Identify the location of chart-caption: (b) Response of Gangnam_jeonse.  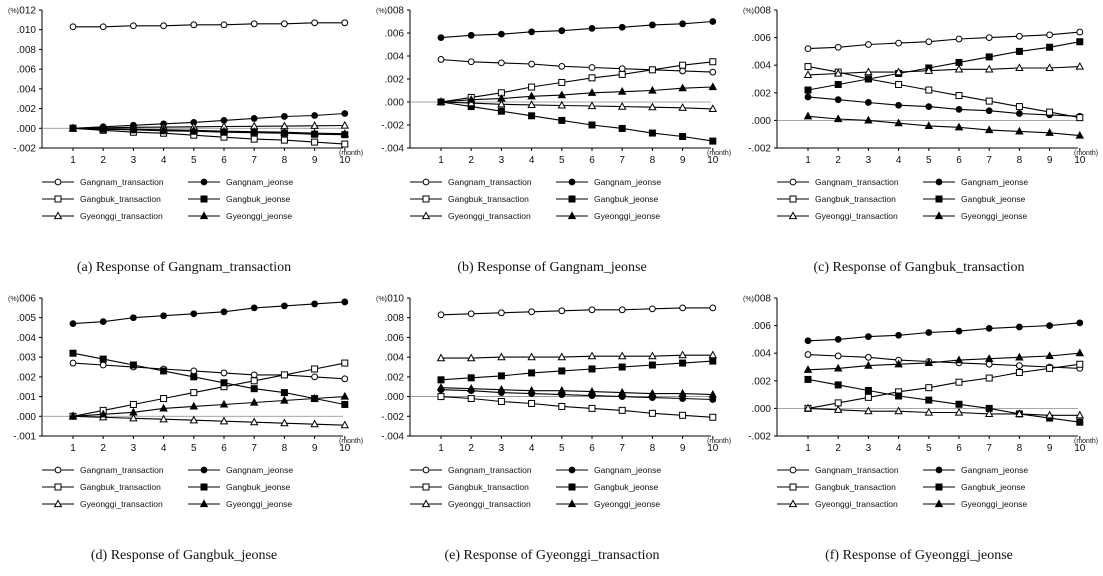
(552, 267).